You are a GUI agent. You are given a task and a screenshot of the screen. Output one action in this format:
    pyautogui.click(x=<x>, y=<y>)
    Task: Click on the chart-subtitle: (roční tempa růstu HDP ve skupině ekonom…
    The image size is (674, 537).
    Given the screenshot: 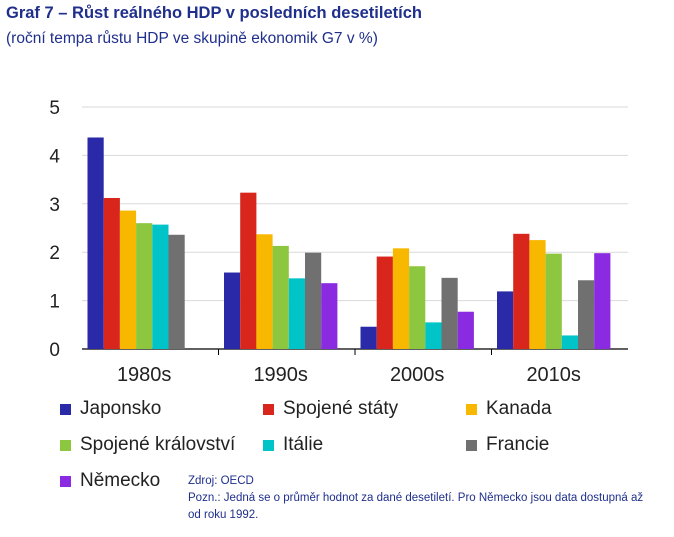 What is the action you would take?
    pyautogui.click(x=192, y=38)
    